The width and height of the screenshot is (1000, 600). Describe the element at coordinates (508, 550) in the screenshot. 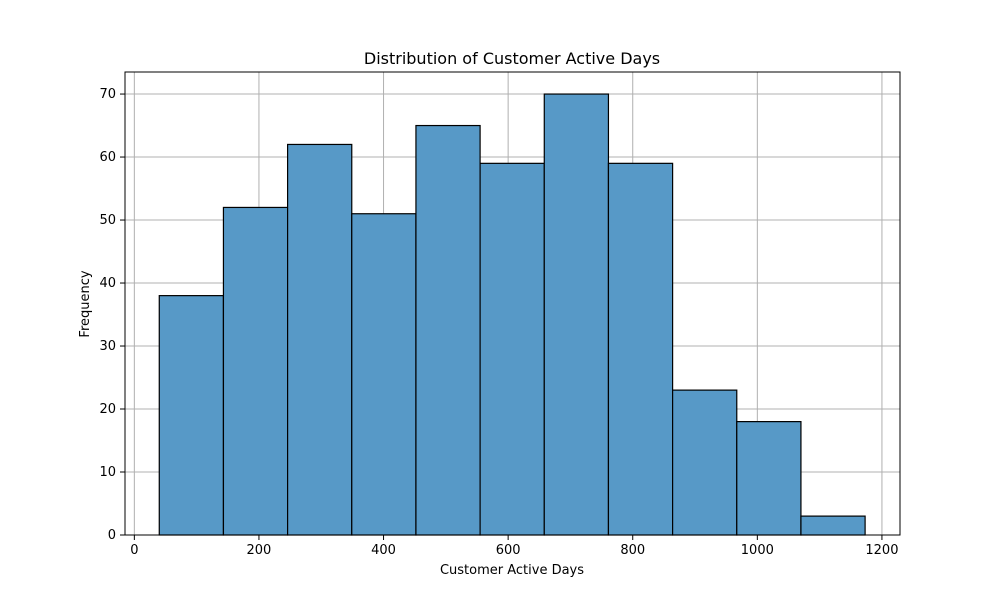

I see `x-tick-label-3: 600` at that location.